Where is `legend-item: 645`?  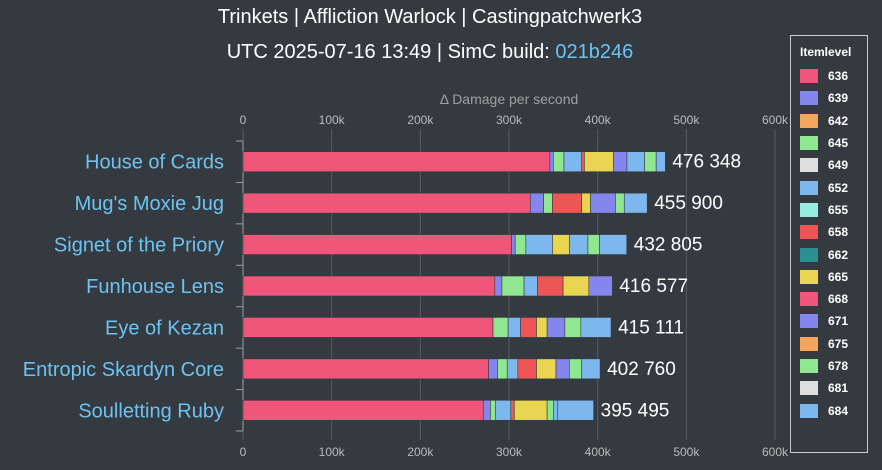
legend-item: 645 is located at coordinates (833, 143).